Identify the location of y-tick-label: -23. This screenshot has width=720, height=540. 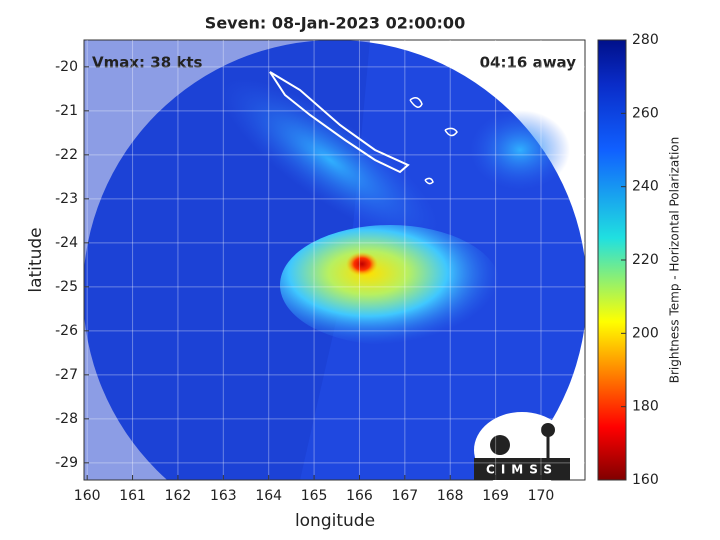
(66, 199).